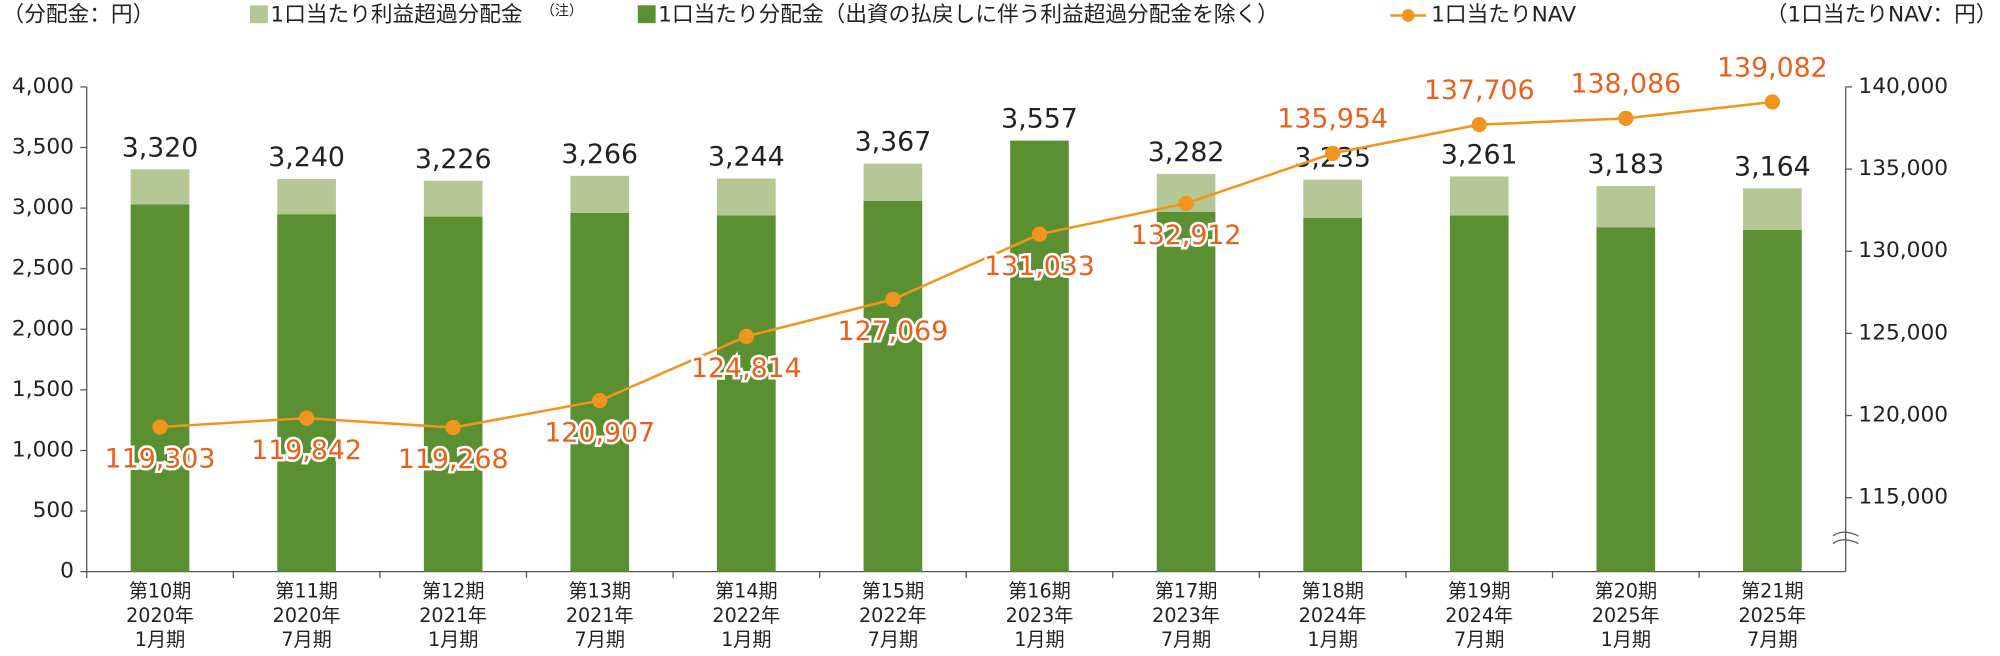 The image size is (2000, 656). What do you see at coordinates (1772, 591) in the screenshot?
I see `x-tick-label: 第21期` at bounding box center [1772, 591].